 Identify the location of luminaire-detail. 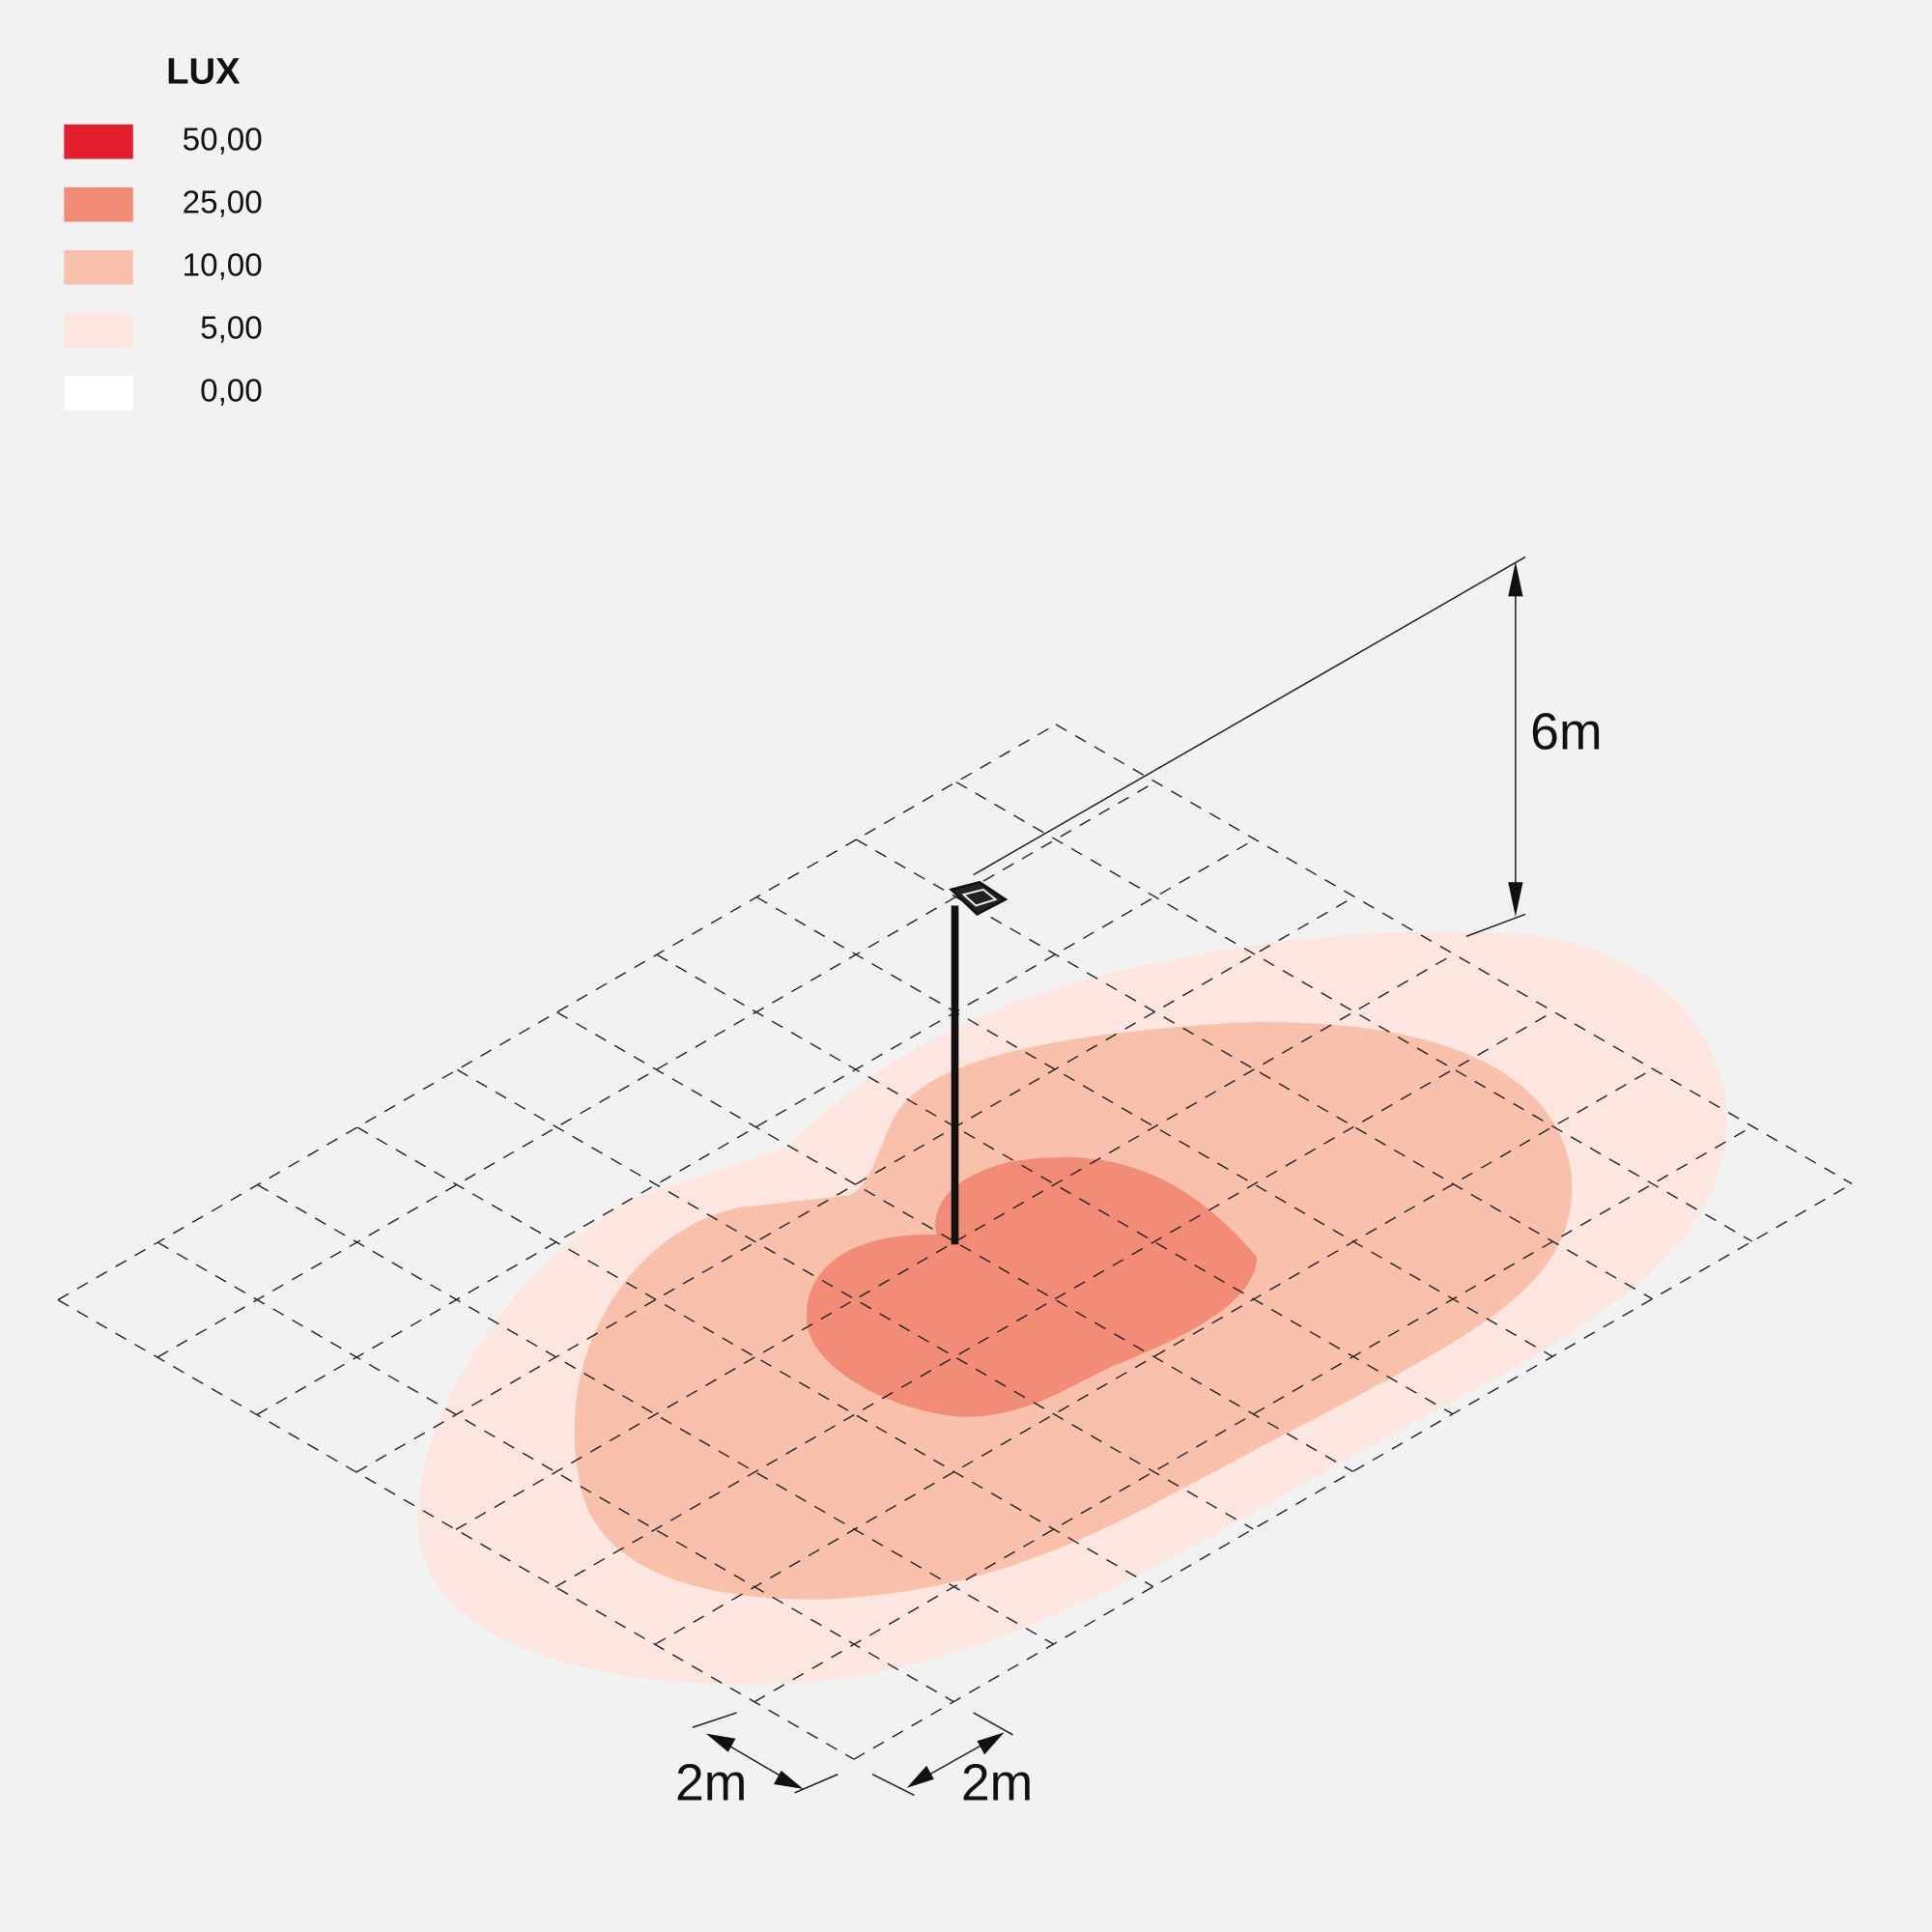
(979, 897).